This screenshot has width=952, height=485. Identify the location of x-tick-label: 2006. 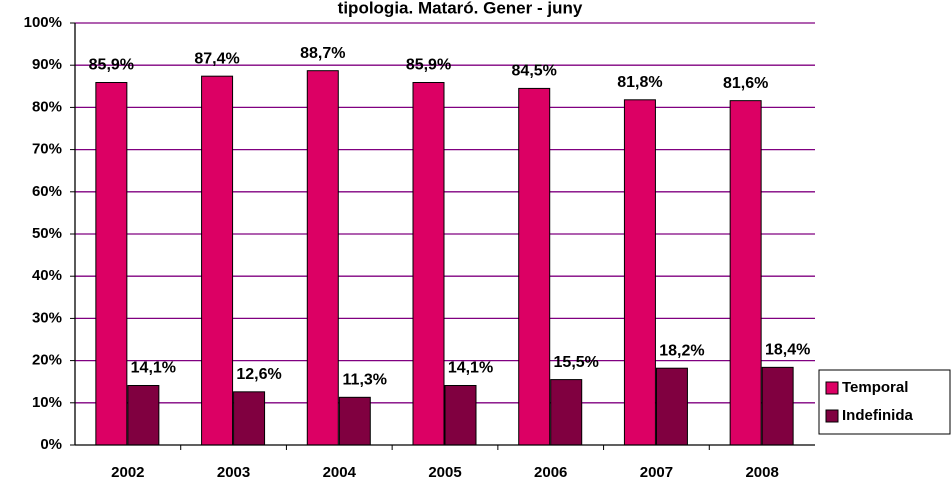
(550, 472).